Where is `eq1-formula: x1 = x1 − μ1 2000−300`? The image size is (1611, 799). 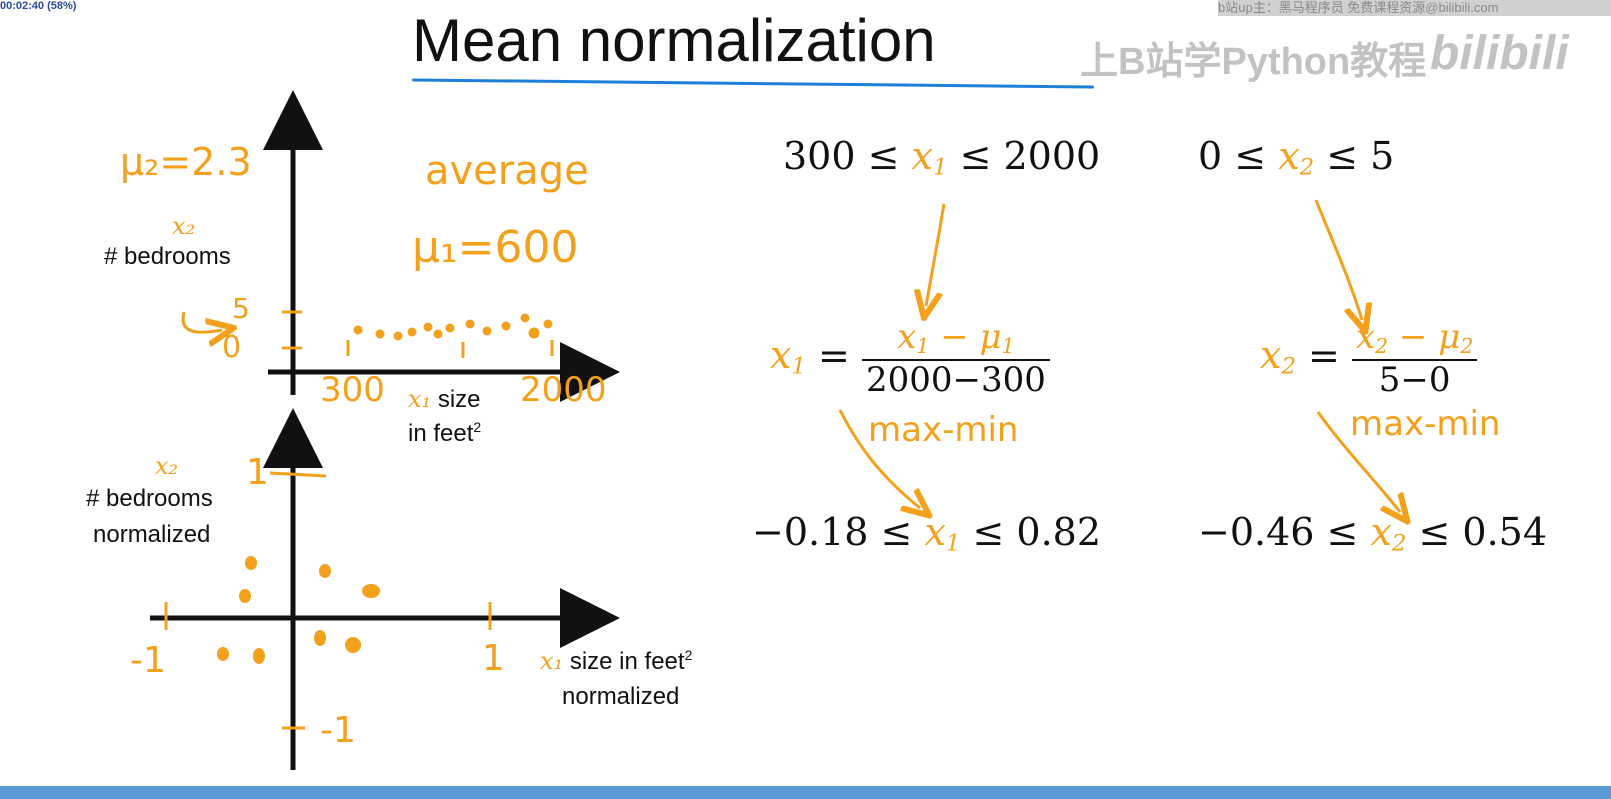
eq1-formula: x1 = x1 − μ1 2000−300 is located at coordinates (910, 358).